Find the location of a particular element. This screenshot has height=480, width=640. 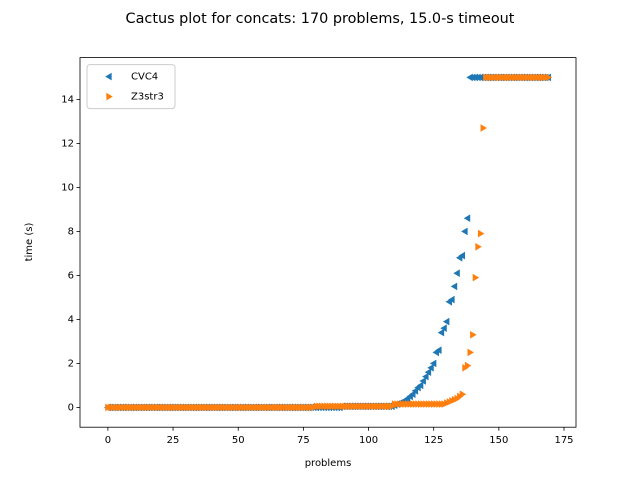

y-tick-label: 12 is located at coordinates (67, 143).